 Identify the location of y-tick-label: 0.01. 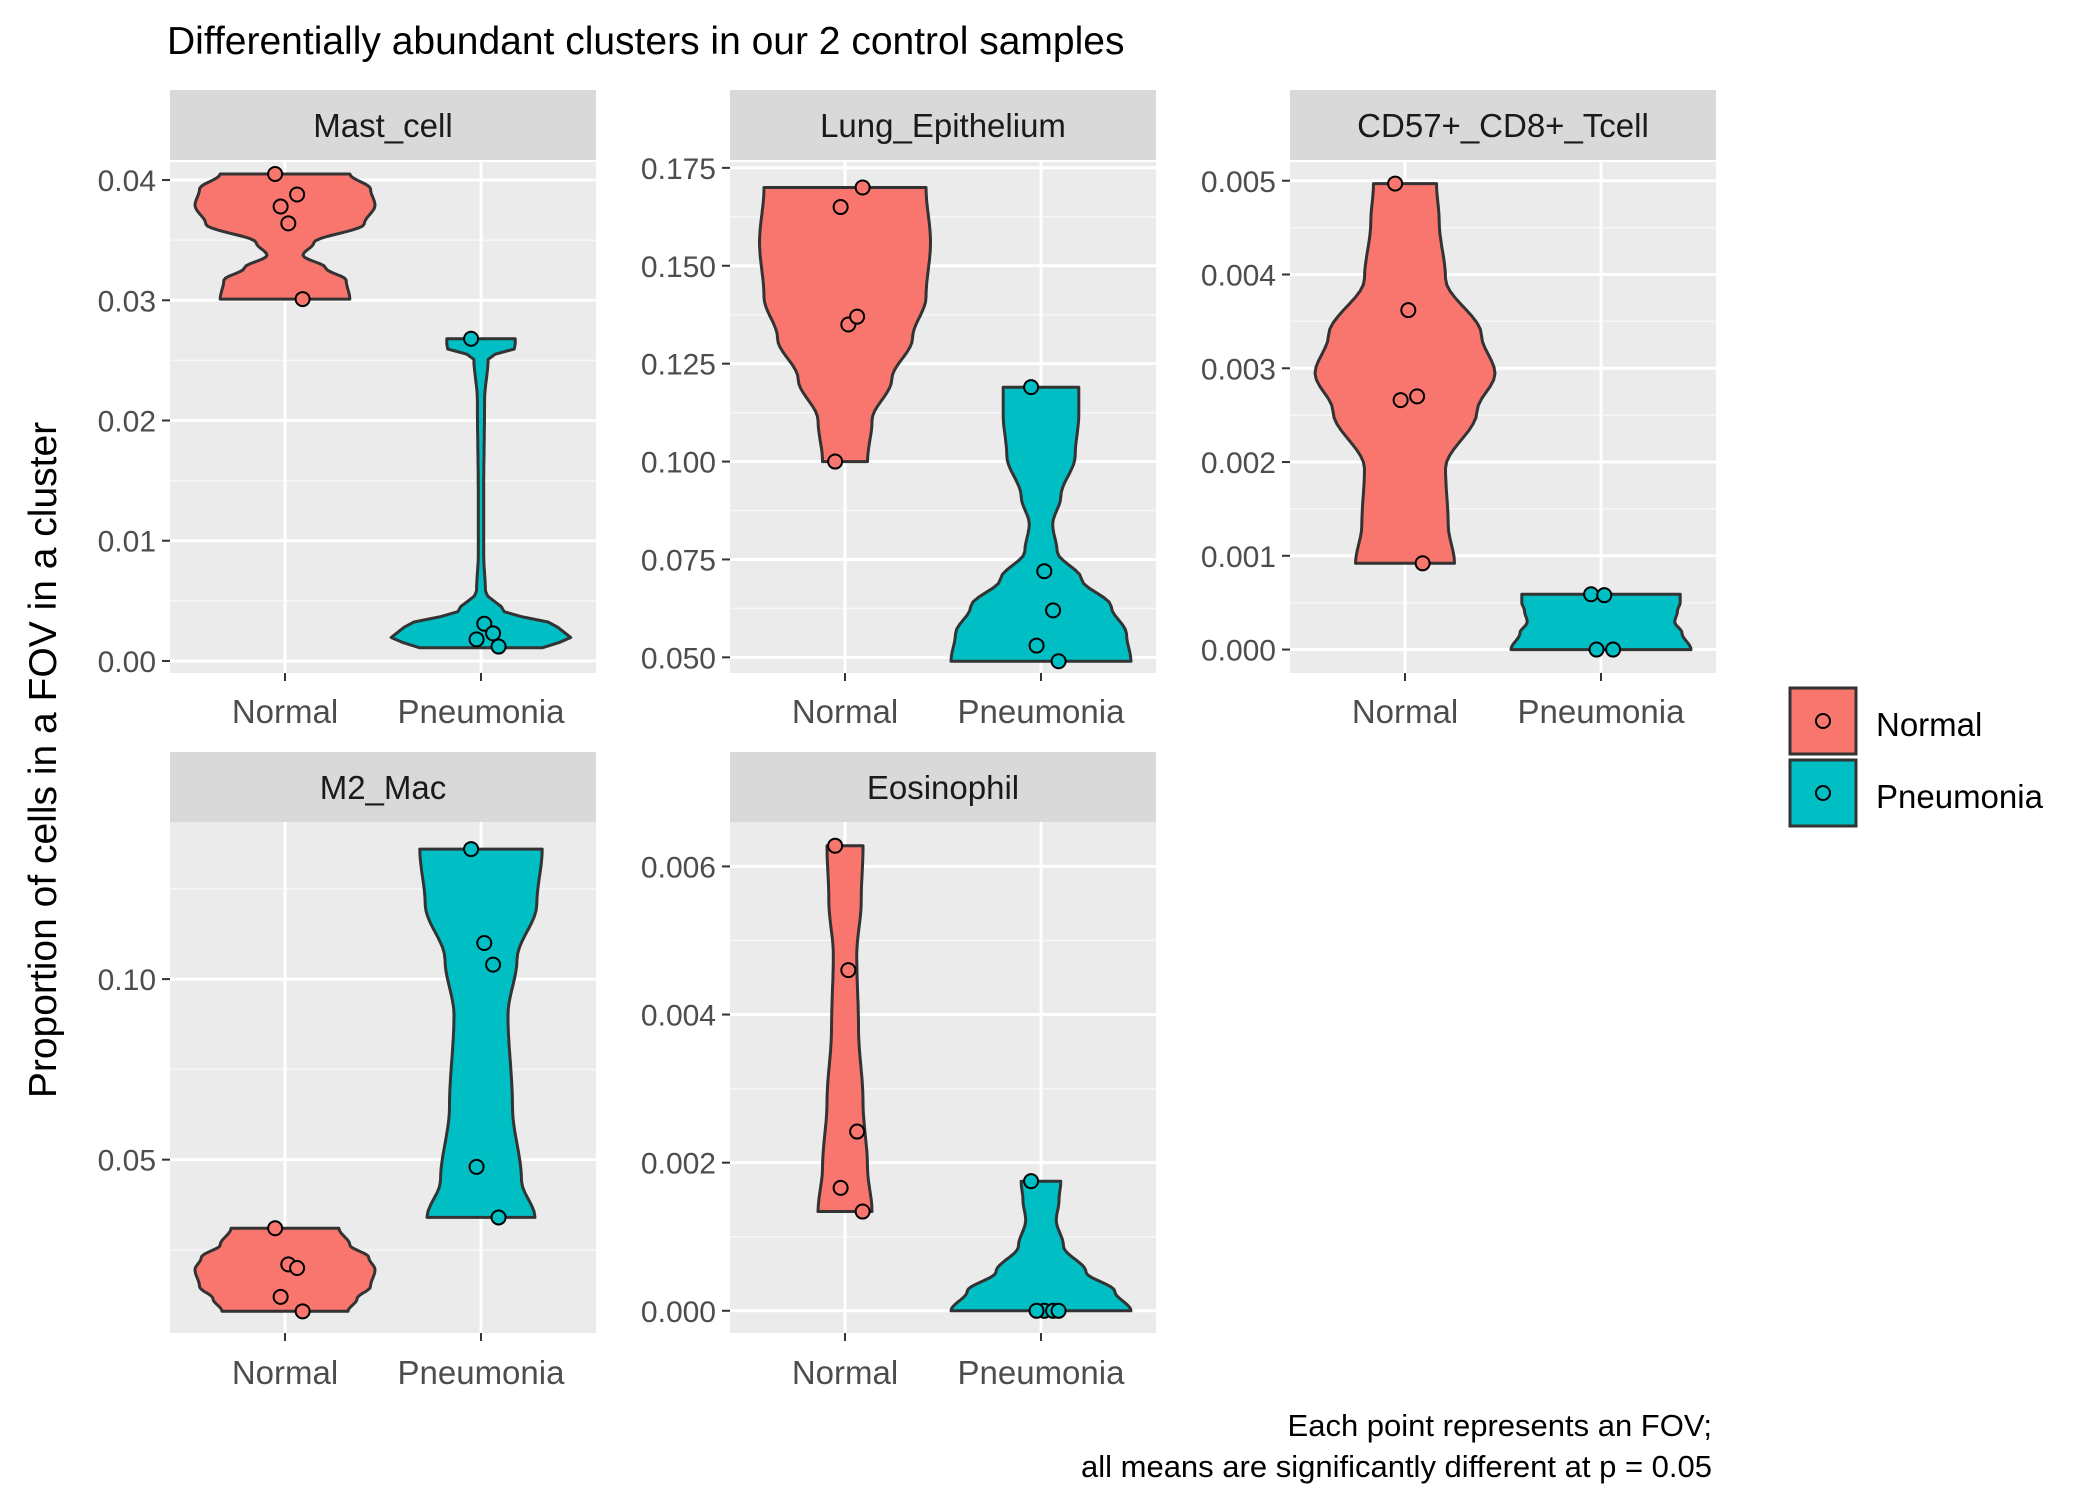
(127, 542).